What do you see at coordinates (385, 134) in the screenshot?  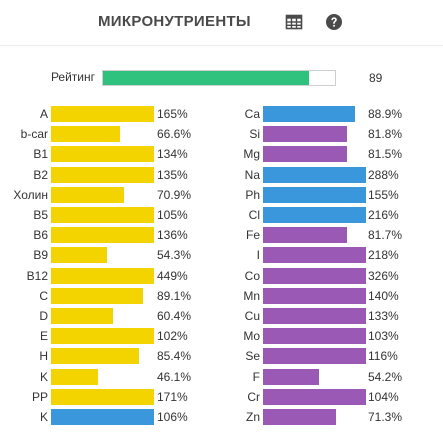 I see `nutrient-percent: 81.8%` at bounding box center [385, 134].